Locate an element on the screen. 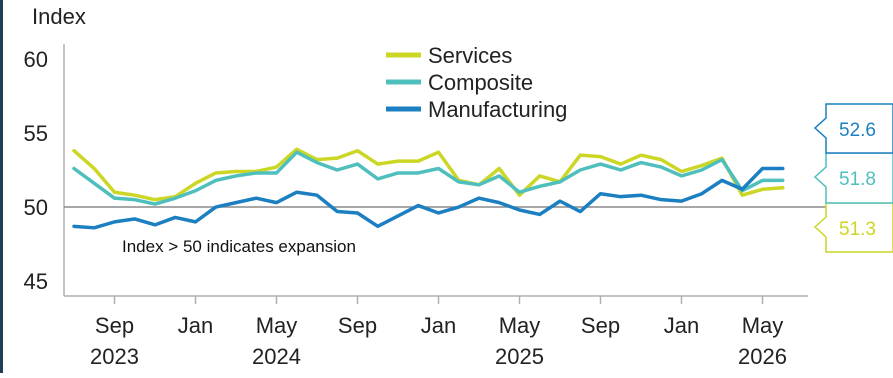 This screenshot has height=378, width=893. y-tick-label: 60 is located at coordinates (36, 59).